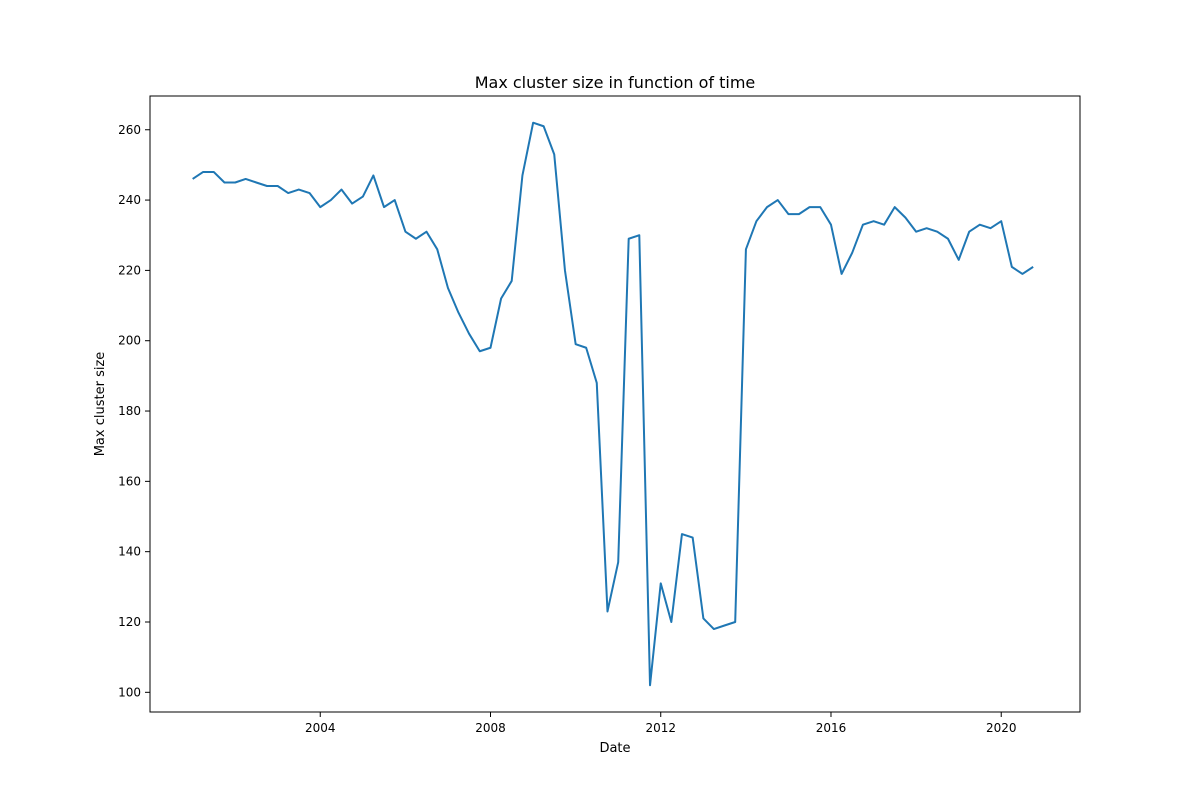 This screenshot has width=1200, height=800. What do you see at coordinates (614, 748) in the screenshot?
I see `x-axis-label: Date` at bounding box center [614, 748].